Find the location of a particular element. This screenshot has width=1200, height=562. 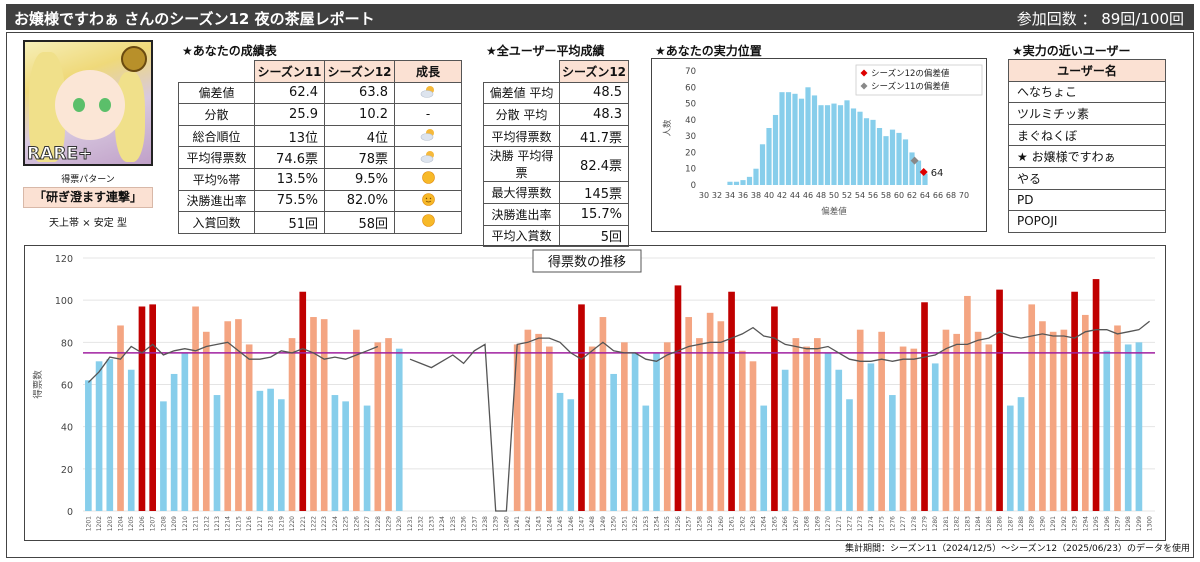

stats-row: 入賞回数 51回 58回 is located at coordinates (320, 222).